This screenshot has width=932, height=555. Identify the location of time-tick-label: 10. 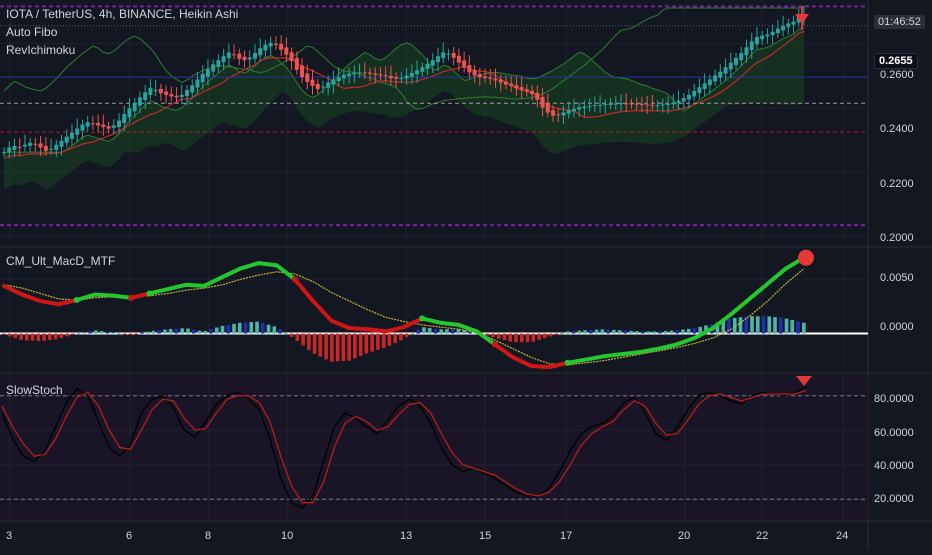
(287, 536).